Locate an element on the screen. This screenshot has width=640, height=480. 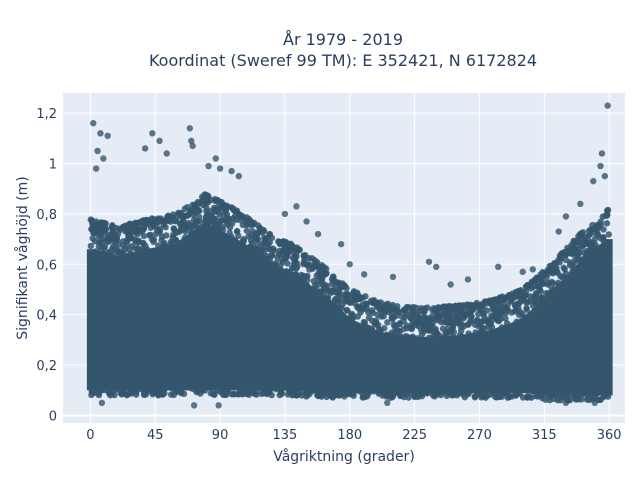
data-point-band is located at coordinates (609, 317).